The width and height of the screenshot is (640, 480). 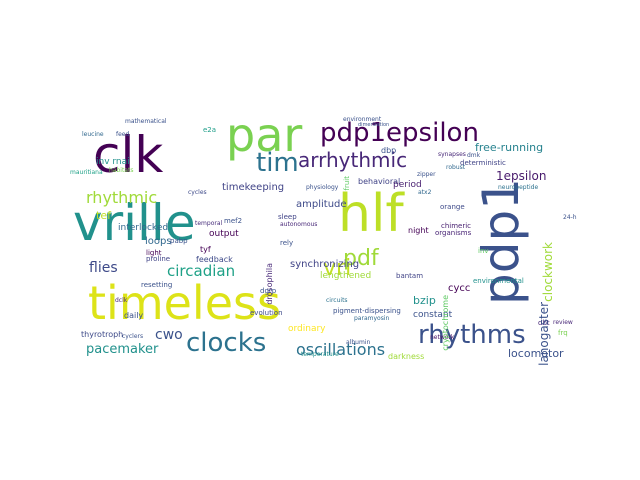 What do you see at coordinates (209, 223) in the screenshot?
I see `cloud-word: temporal` at bounding box center [209, 223].